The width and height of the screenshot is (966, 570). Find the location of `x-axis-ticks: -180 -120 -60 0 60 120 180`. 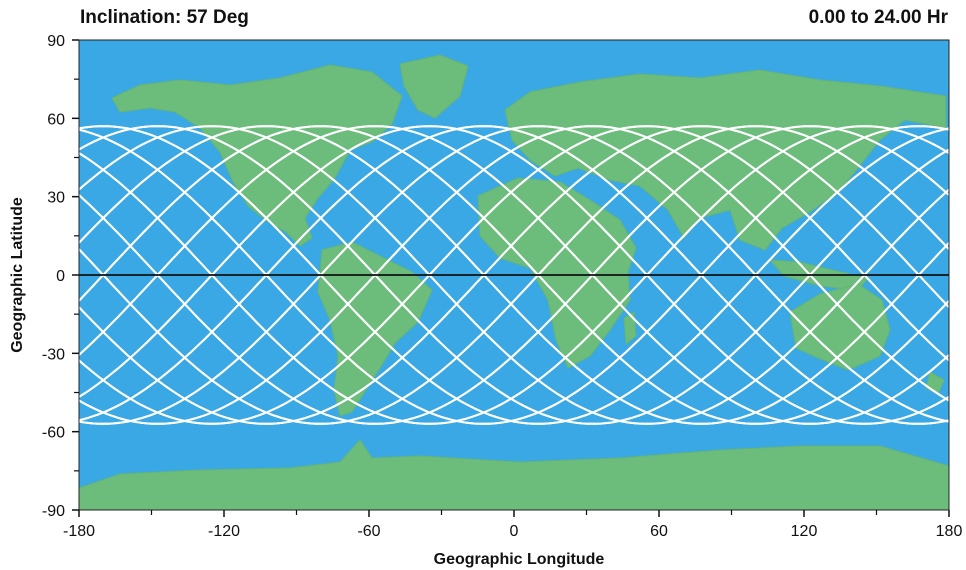

x-axis-ticks: -180 -120 -60 0 60 120 180 is located at coordinates (512, 525).